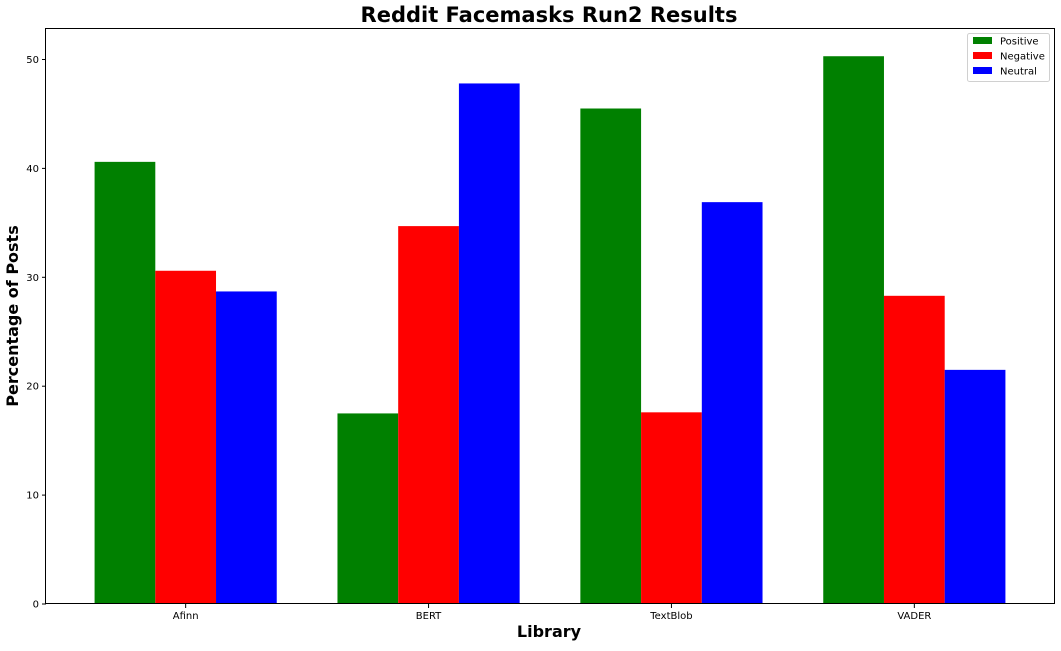  What do you see at coordinates (853, 330) in the screenshot?
I see `bar-positive-vader` at bounding box center [853, 330].